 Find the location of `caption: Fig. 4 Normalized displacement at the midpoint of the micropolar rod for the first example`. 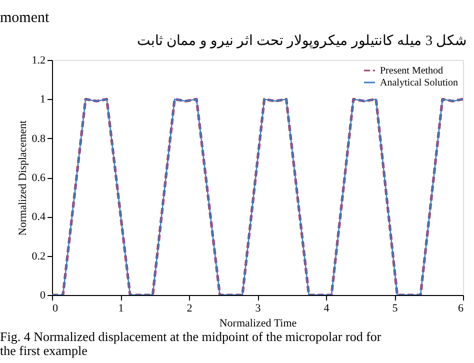

caption: Fig. 4 Normalized displacement at the midpoint of the micropolar rod for the first example is located at coordinates (191, 343).